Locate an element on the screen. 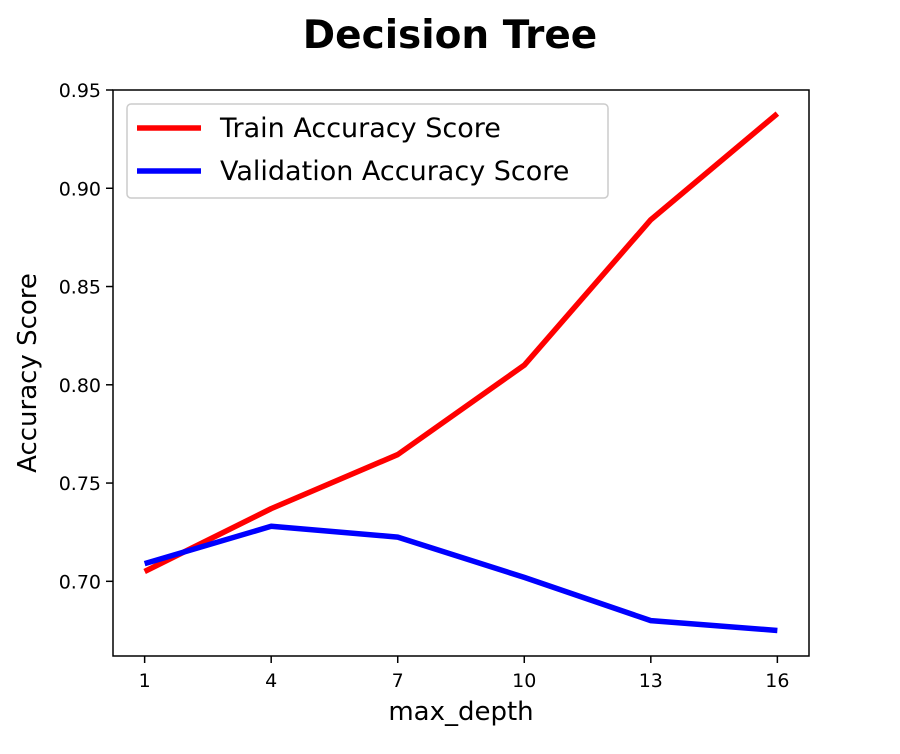  x-tick-label: 1 is located at coordinates (145, 681).